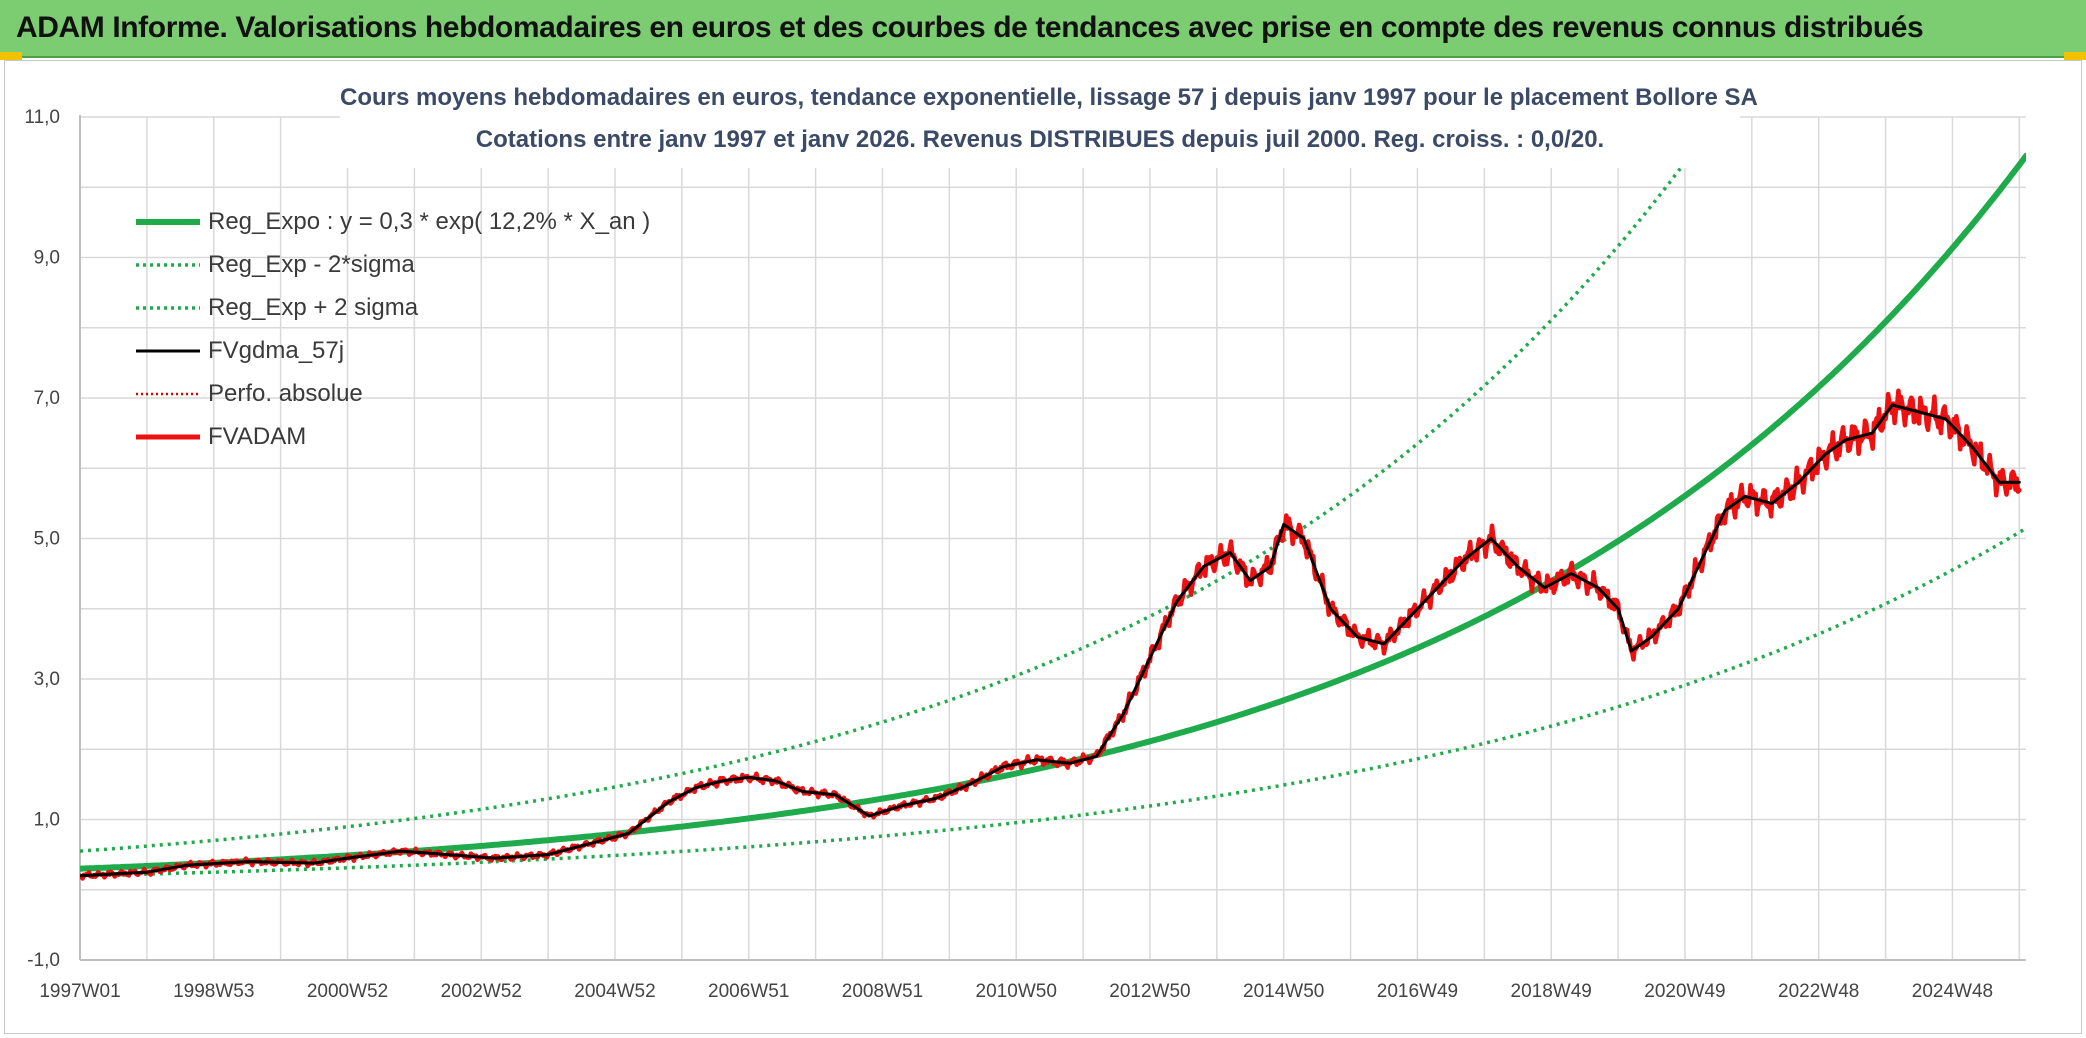 The width and height of the screenshot is (2086, 1038). What do you see at coordinates (168, 307) in the screenshot?
I see `legend-swatch-reg-exp-plus` at bounding box center [168, 307].